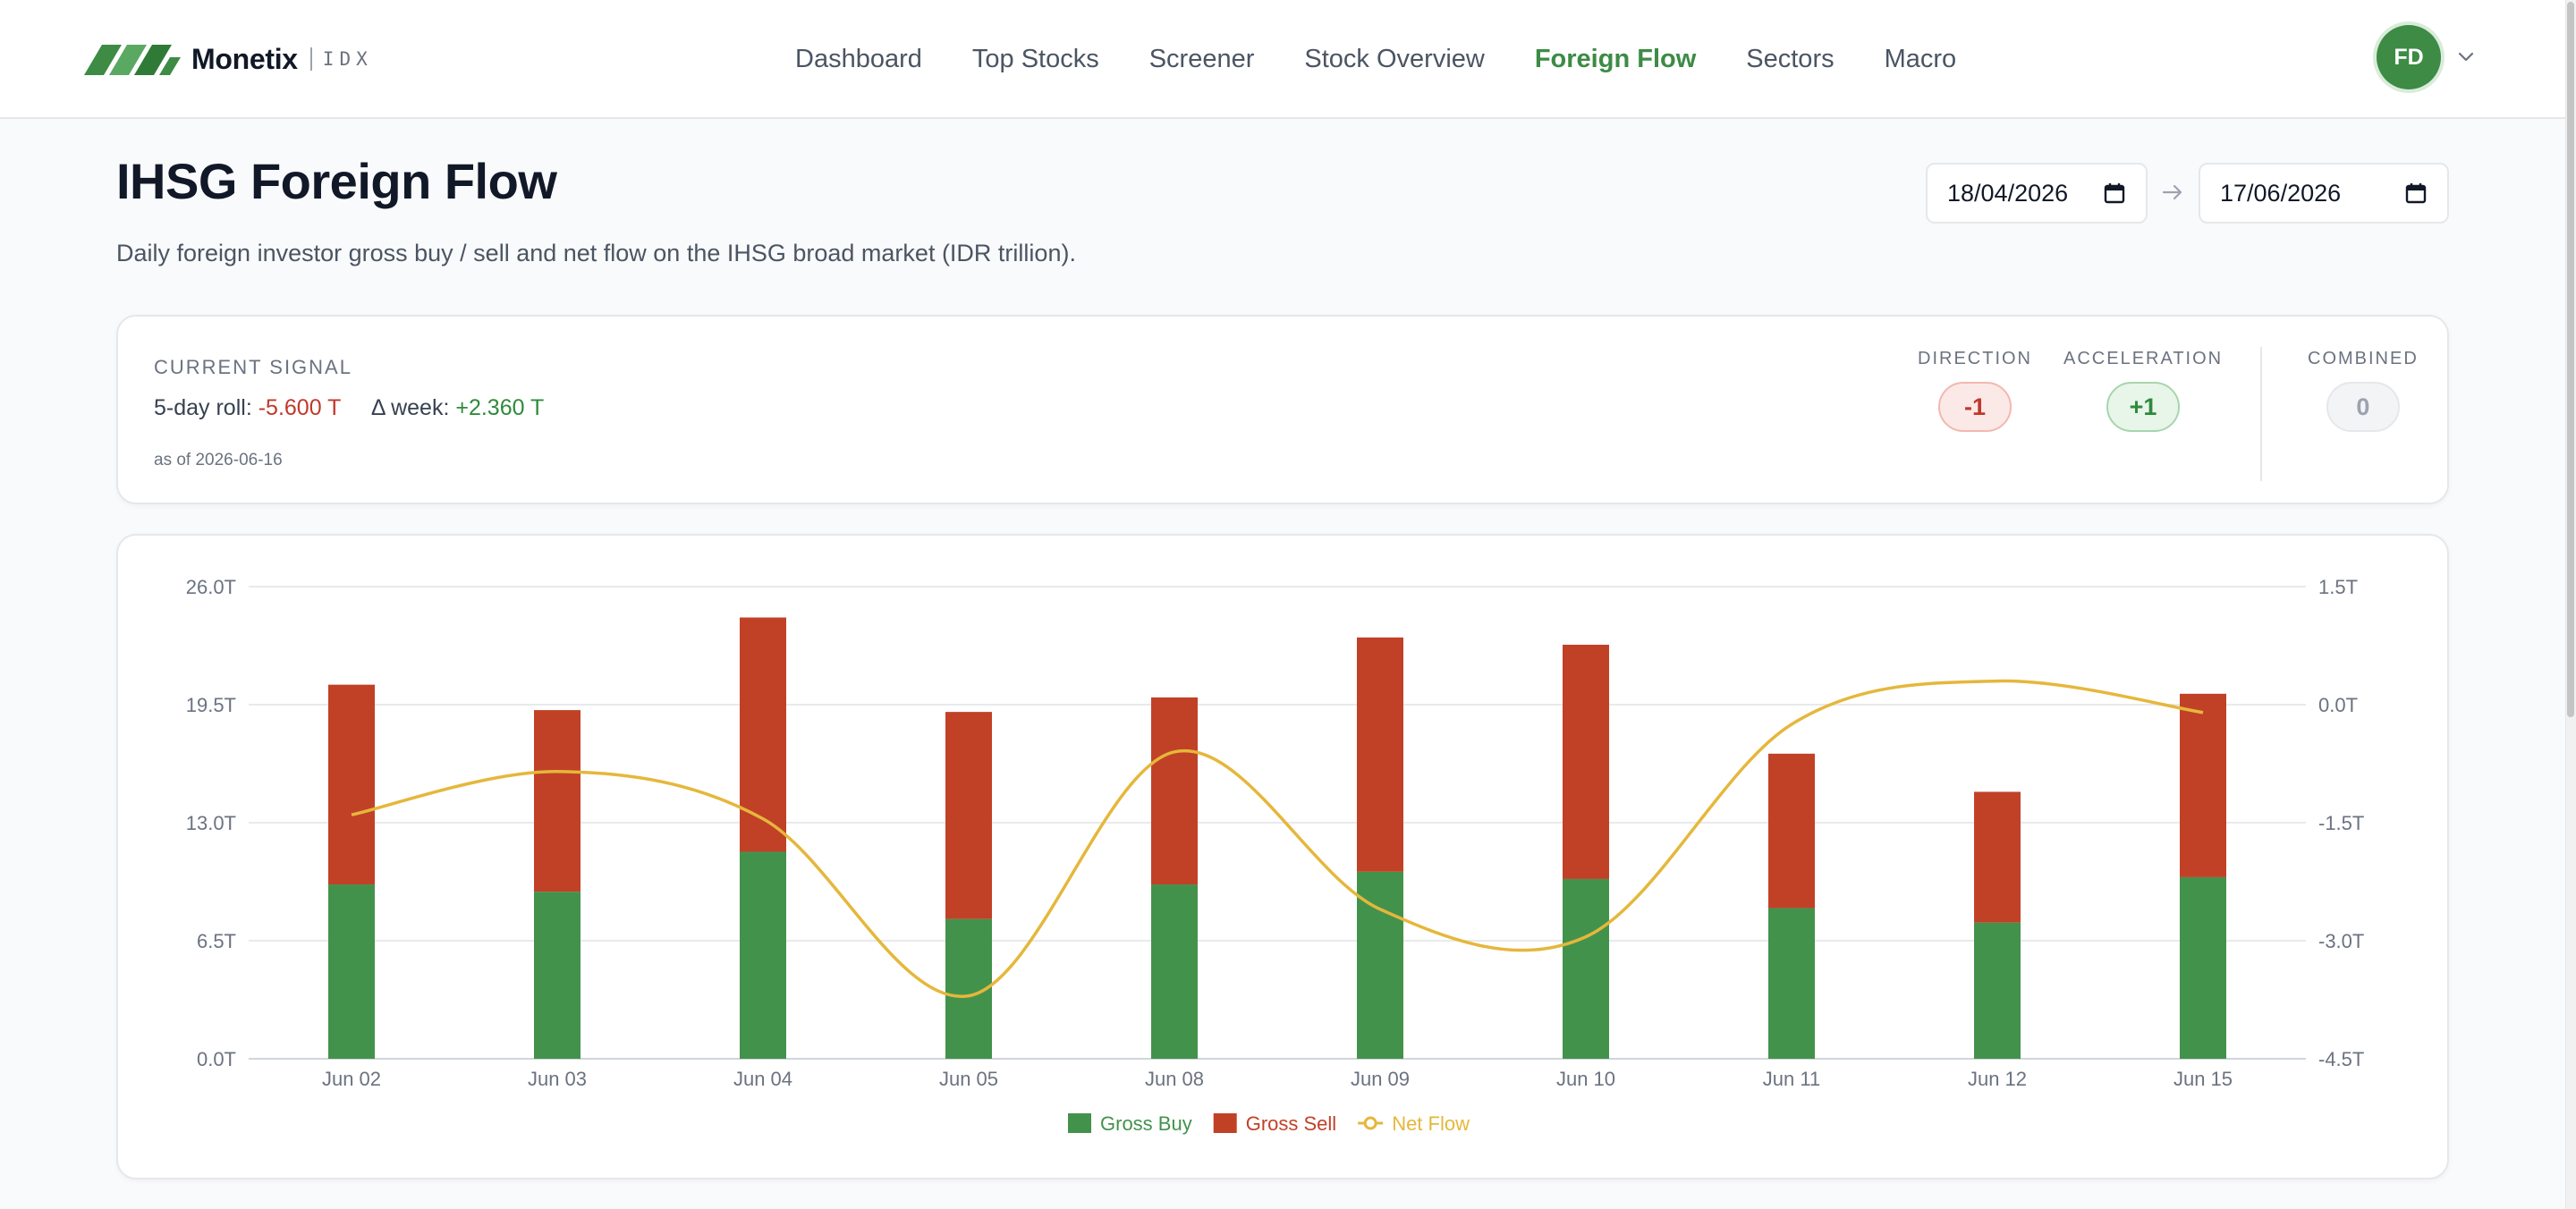 This screenshot has width=2576, height=1209. What do you see at coordinates (349, 408) in the screenshot?
I see `signal-summary: 5-day roll: -5.600 T Δ week: +2.360 T` at bounding box center [349, 408].